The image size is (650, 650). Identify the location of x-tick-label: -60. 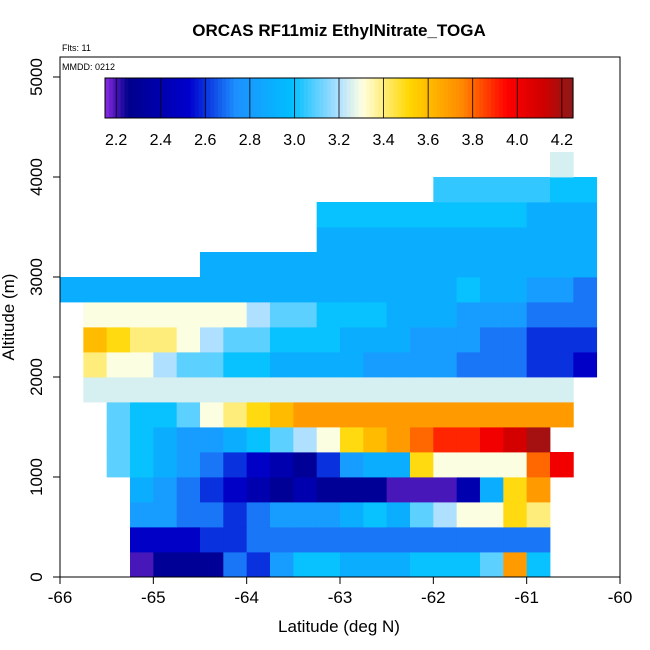
(620, 597).